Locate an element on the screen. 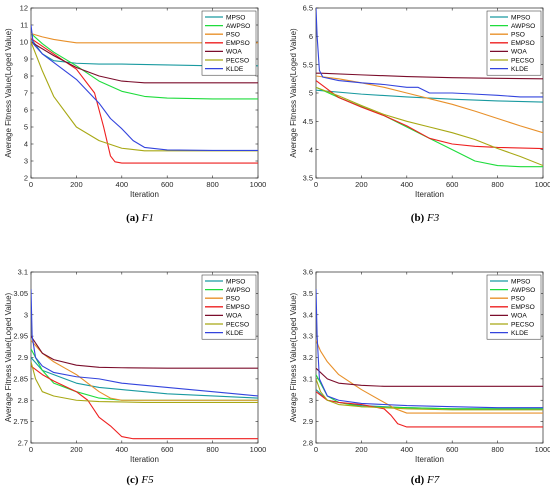  caption-a: (a) F1 is located at coordinates (140, 218).